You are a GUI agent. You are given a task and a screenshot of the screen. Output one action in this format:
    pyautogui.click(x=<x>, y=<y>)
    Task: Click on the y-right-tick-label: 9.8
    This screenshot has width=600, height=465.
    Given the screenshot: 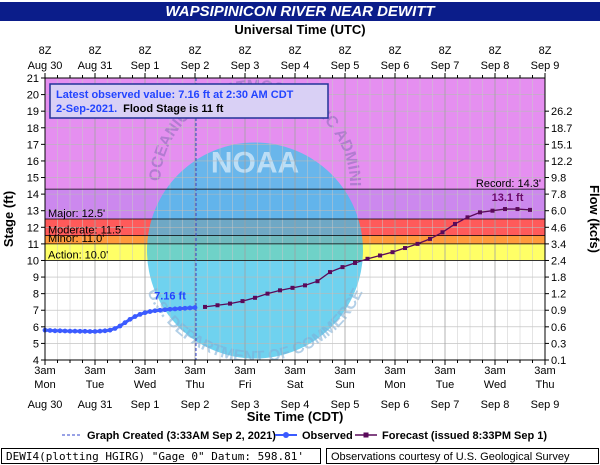 What is the action you would take?
    pyautogui.click(x=558, y=179)
    